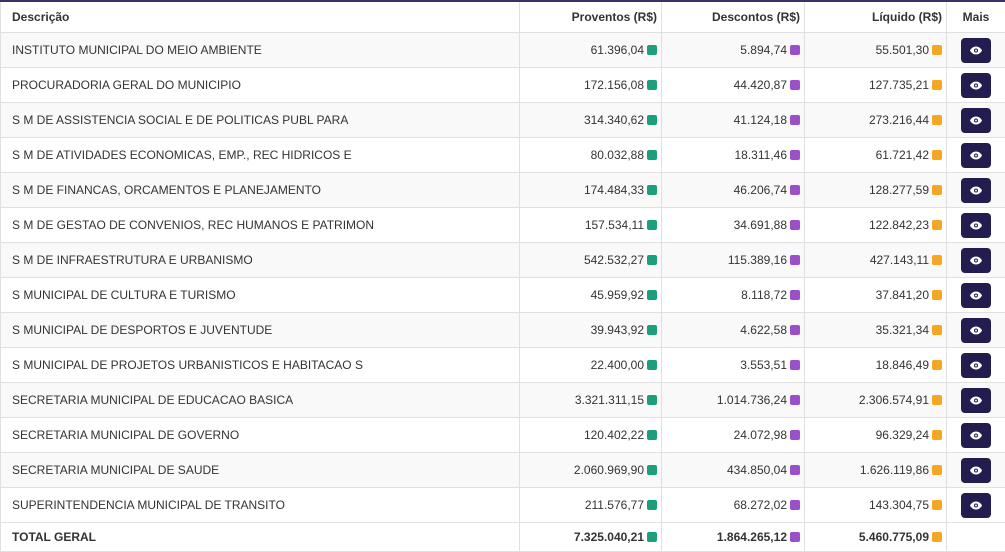 This screenshot has height=552, width=1005. Describe the element at coordinates (591, 17) in the screenshot. I see `header-cell: Proventos (R$)` at that location.